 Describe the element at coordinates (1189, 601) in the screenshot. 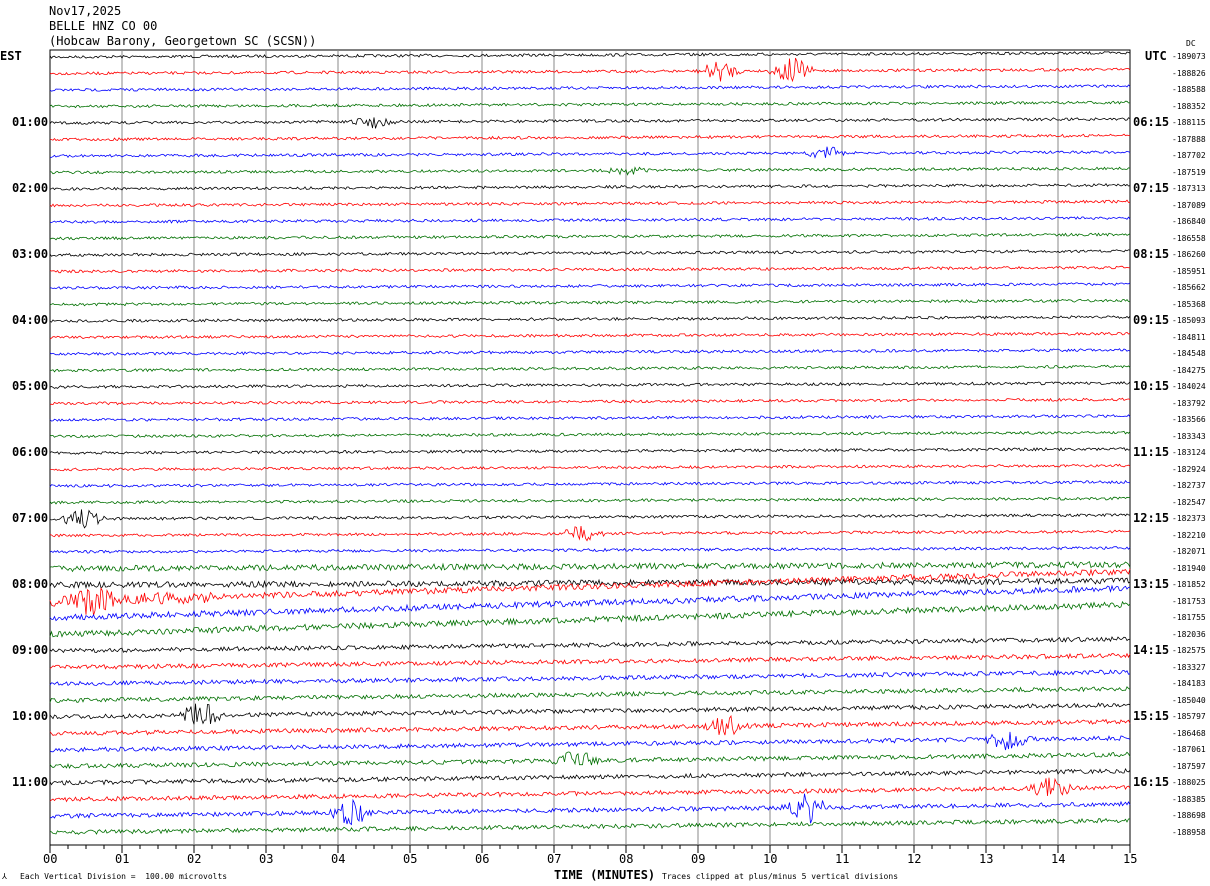

I see `dc-offset-label: -181753` at that location.